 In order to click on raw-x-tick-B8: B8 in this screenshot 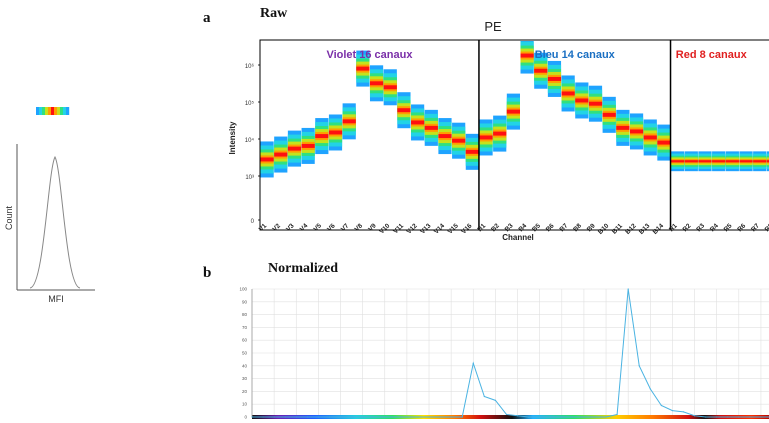, I will do `click(577, 227)`.